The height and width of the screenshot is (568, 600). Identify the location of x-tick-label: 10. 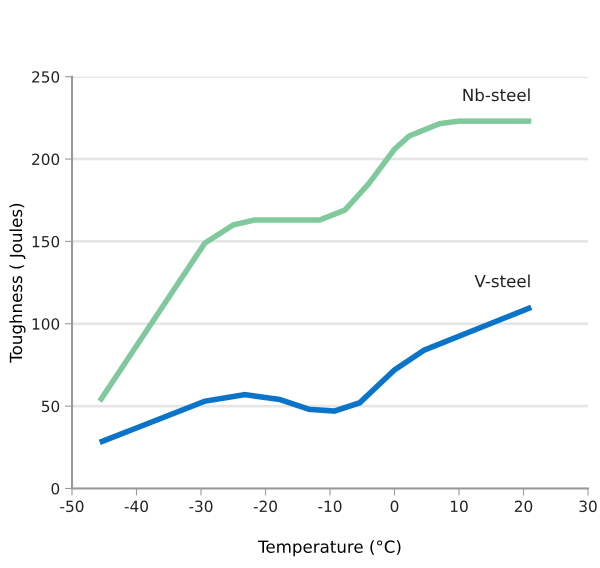
(459, 506).